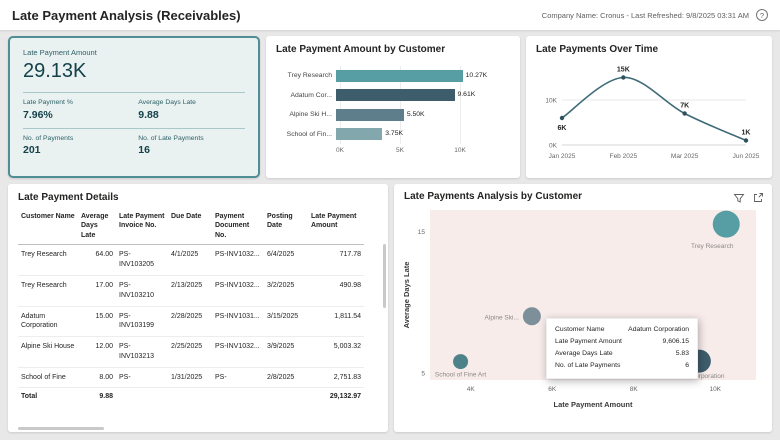 Image resolution: width=780 pixels, height=440 pixels. I want to click on column-header: Posting Date, so click(286, 227).